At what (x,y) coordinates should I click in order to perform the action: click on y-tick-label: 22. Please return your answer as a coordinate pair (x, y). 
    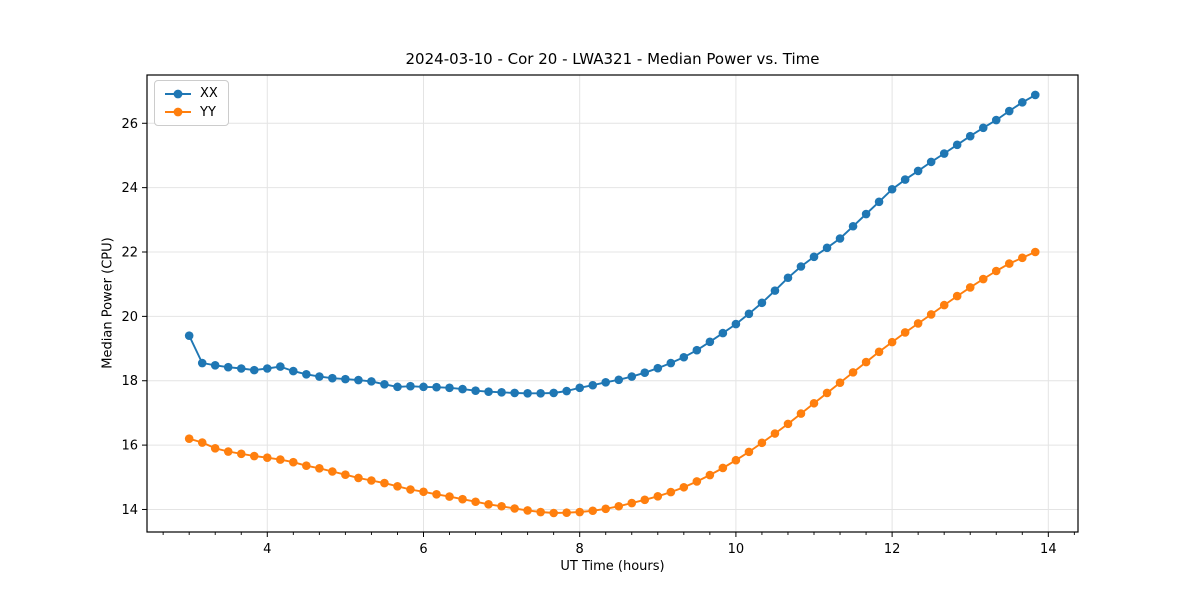
    Looking at the image, I should click on (129, 253).